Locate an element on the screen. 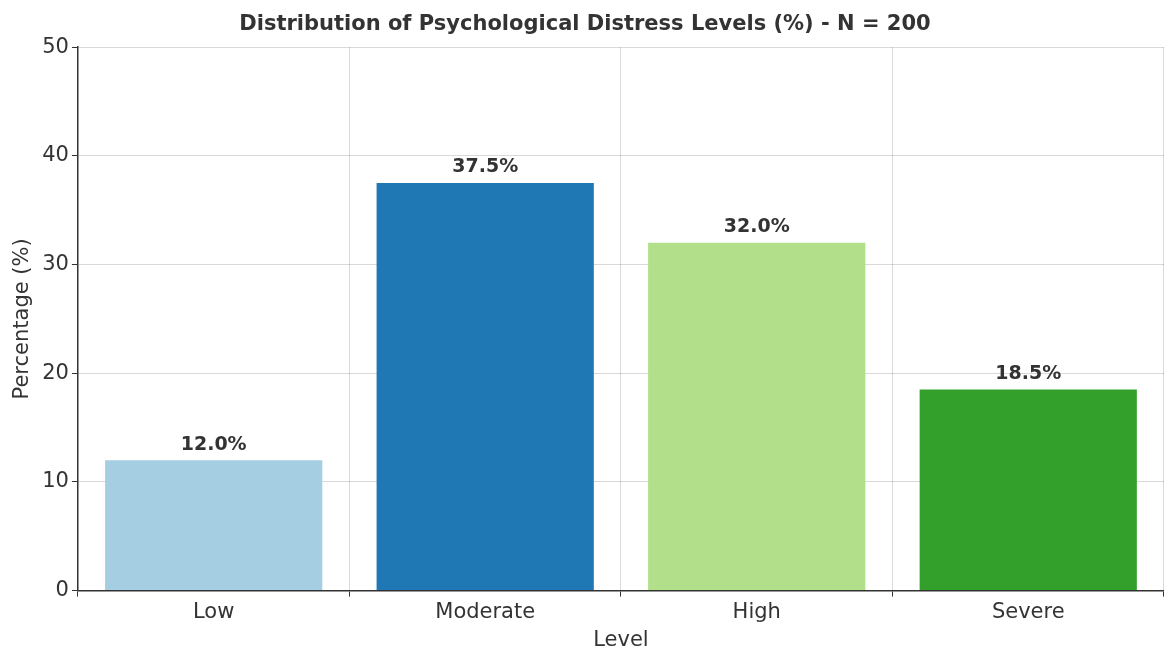 The width and height of the screenshot is (1164, 653). y-tick-label: 20 is located at coordinates (55, 371).